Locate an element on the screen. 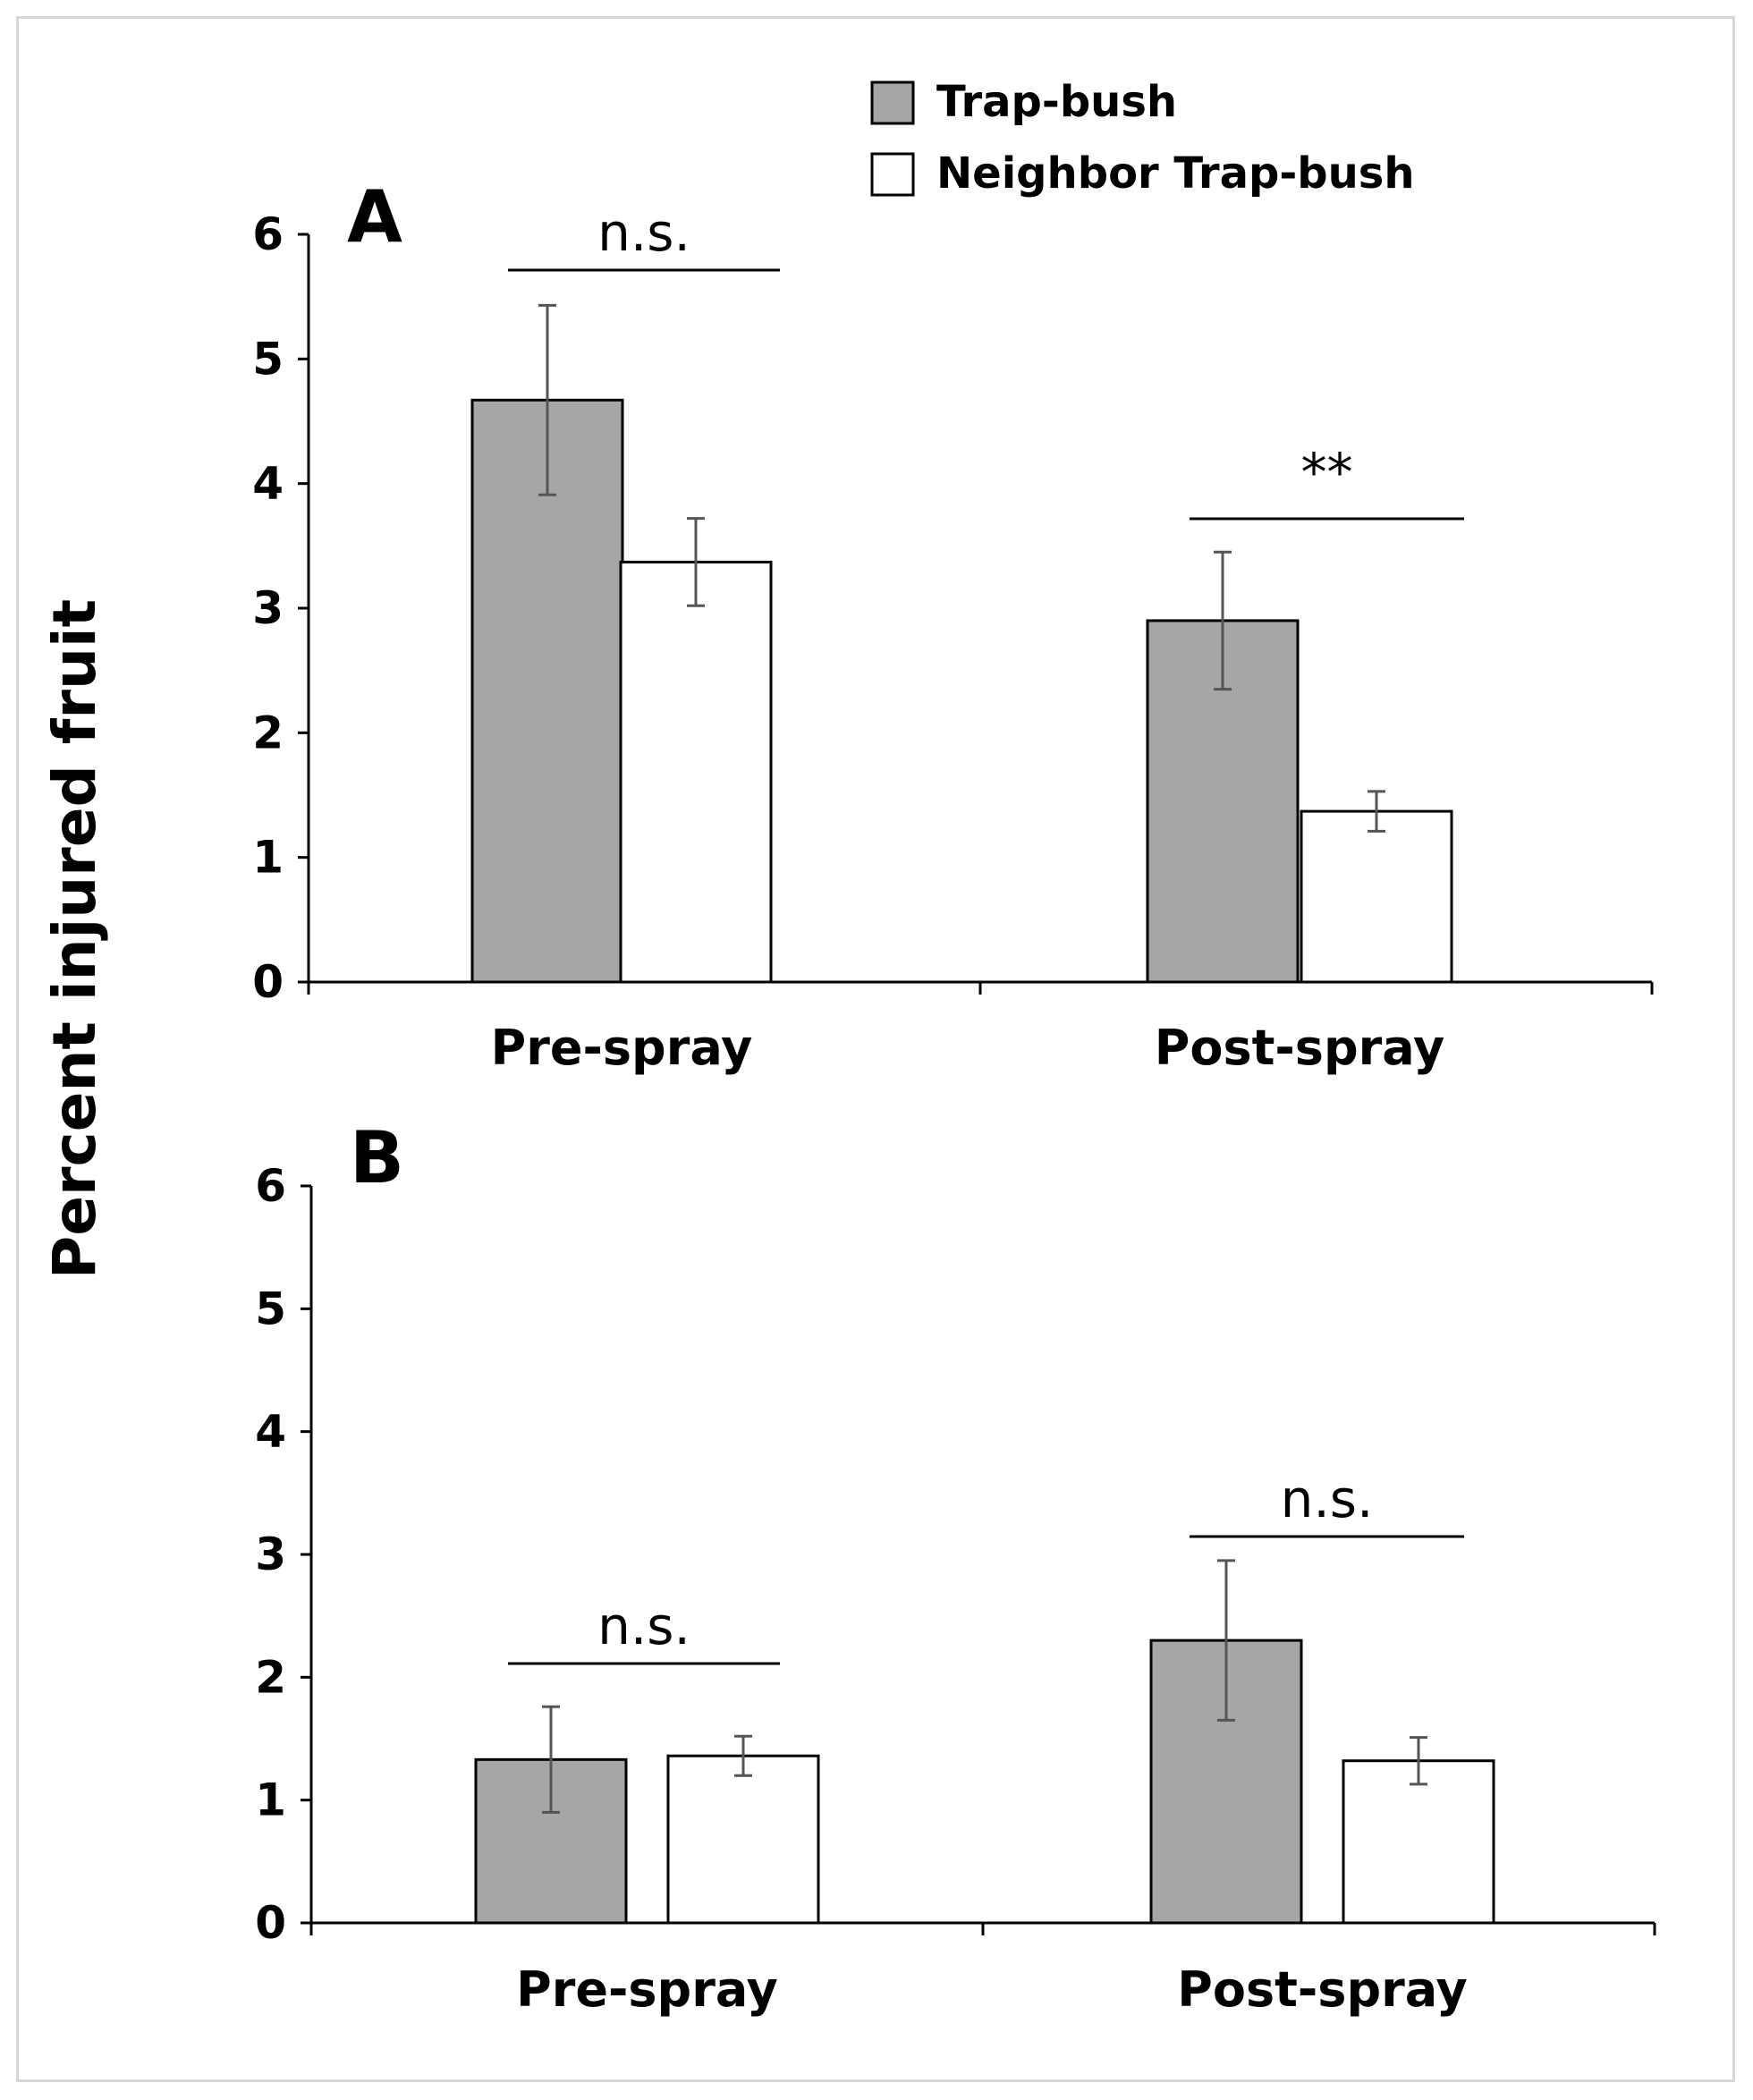  panel-label: B is located at coordinates (377, 1157).